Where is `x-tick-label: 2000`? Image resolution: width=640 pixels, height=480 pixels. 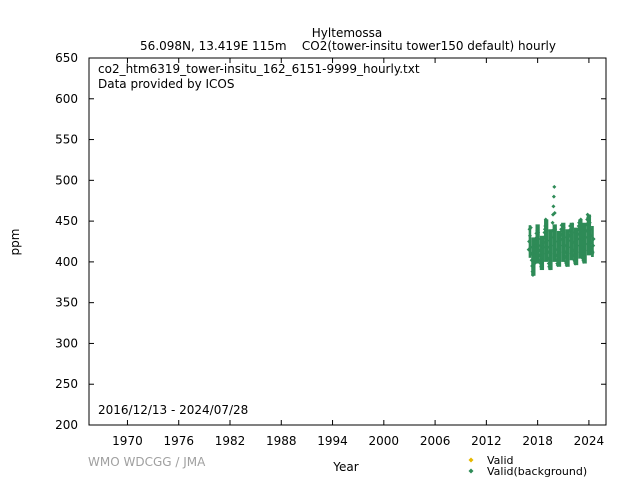
x-tick-label: 2000 is located at coordinates (384, 441).